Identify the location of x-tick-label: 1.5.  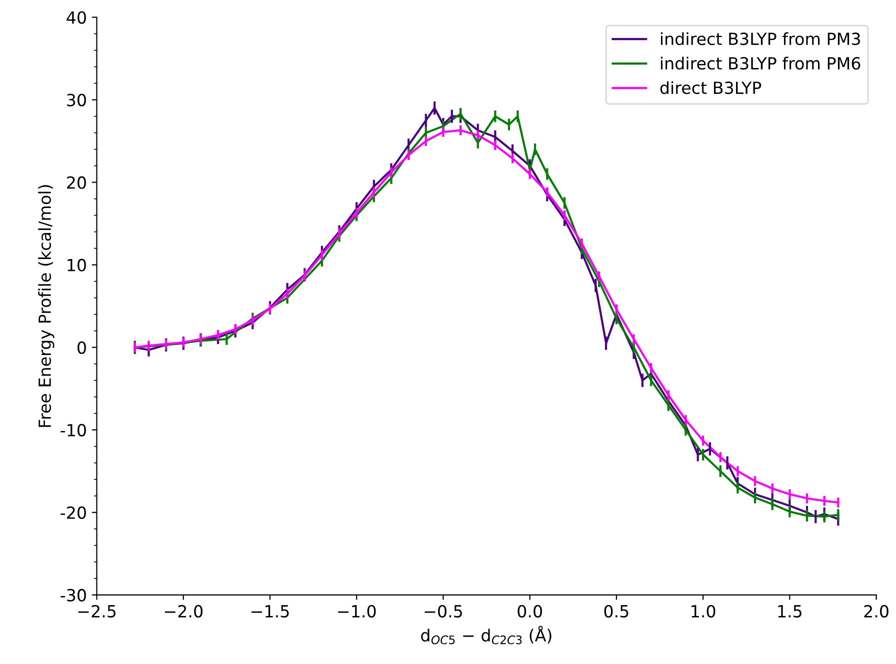
(790, 611).